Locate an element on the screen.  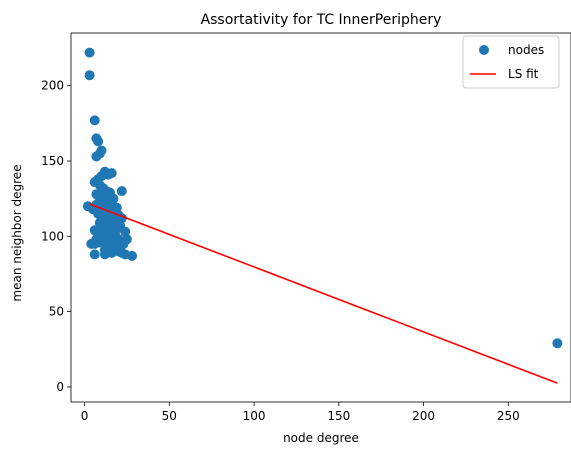
x-tick-label: 50 is located at coordinates (169, 416).